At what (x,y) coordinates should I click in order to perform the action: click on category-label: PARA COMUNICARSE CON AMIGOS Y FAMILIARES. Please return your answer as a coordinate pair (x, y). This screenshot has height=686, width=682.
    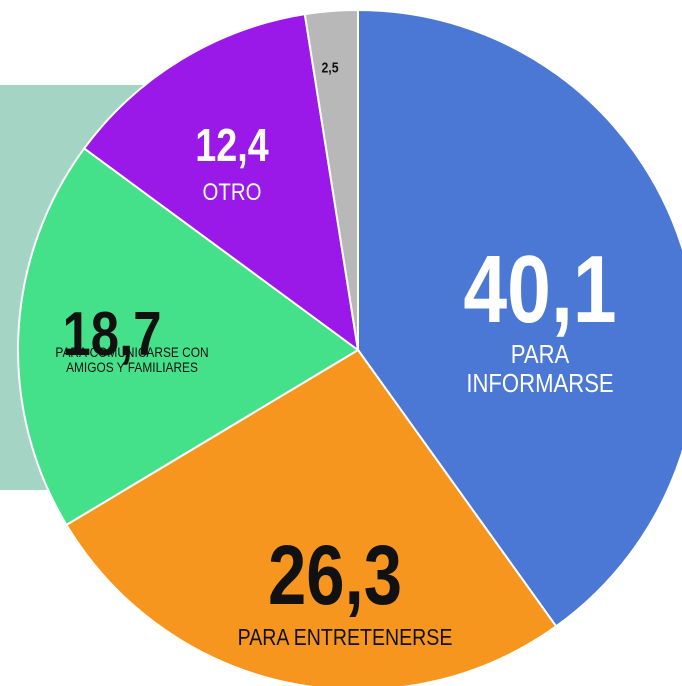
    Looking at the image, I should click on (132, 360).